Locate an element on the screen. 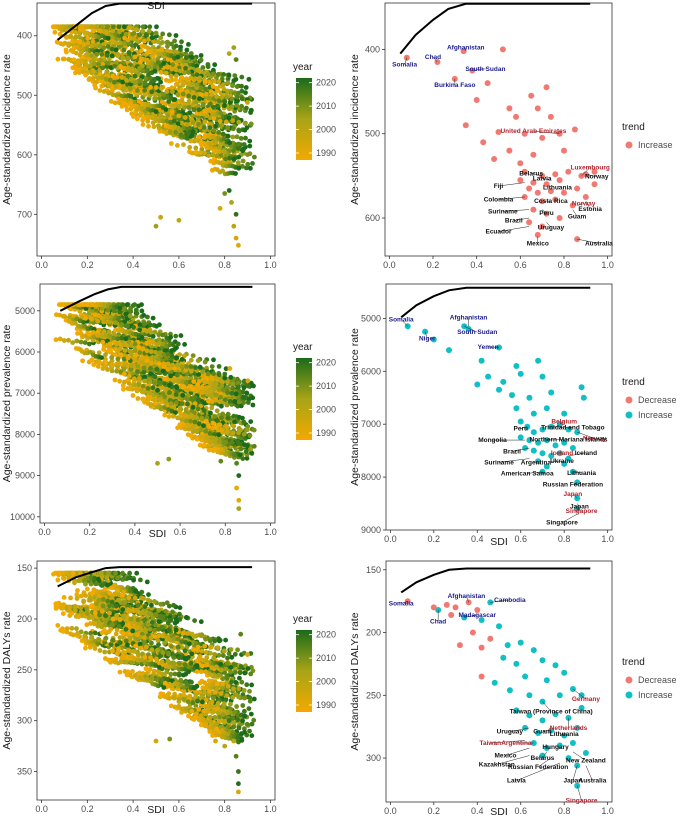 The image size is (685, 825). country-label: Japan is located at coordinates (572, 494).